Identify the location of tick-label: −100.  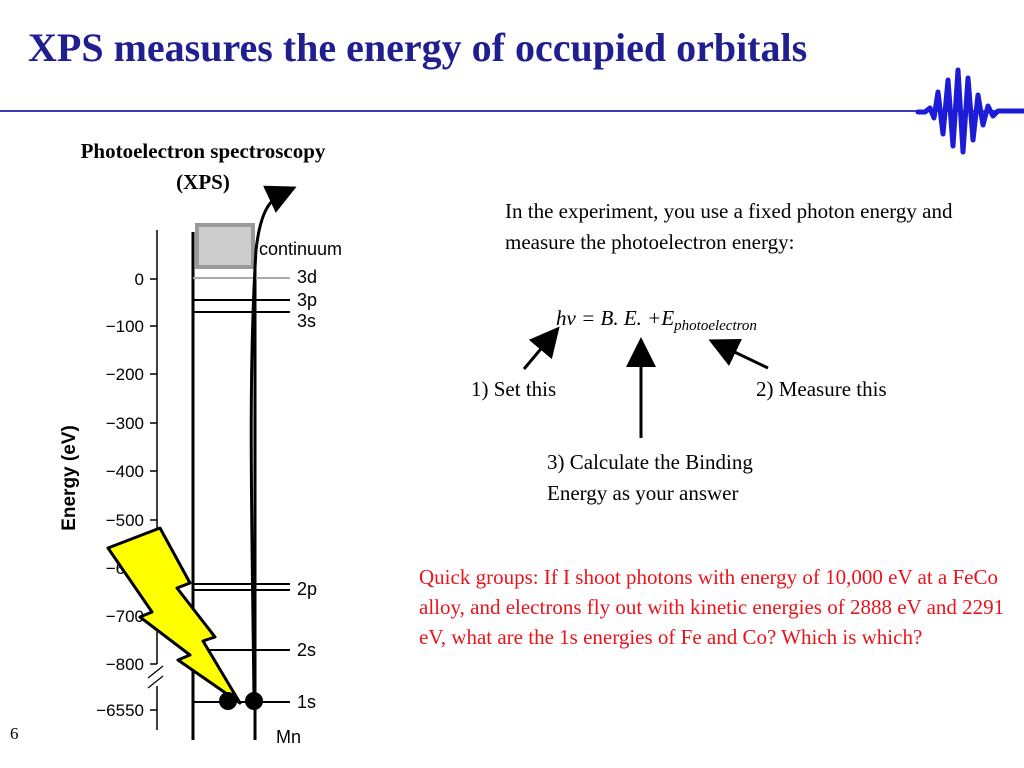
(125, 326).